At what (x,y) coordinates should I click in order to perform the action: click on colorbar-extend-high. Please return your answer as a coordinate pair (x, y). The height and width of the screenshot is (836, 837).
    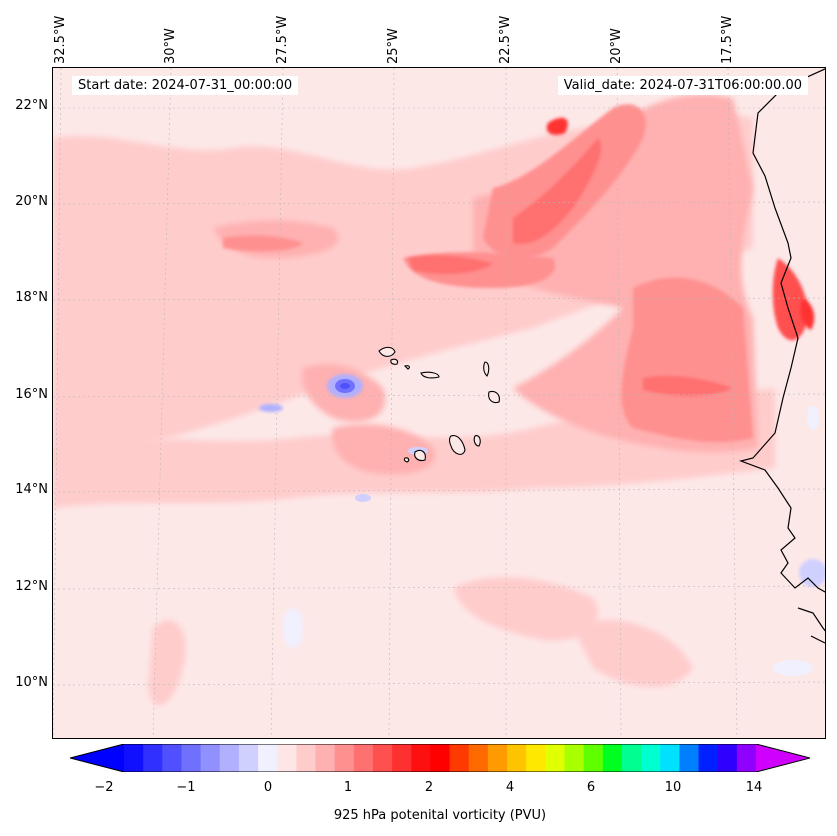
    Looking at the image, I should click on (783, 758).